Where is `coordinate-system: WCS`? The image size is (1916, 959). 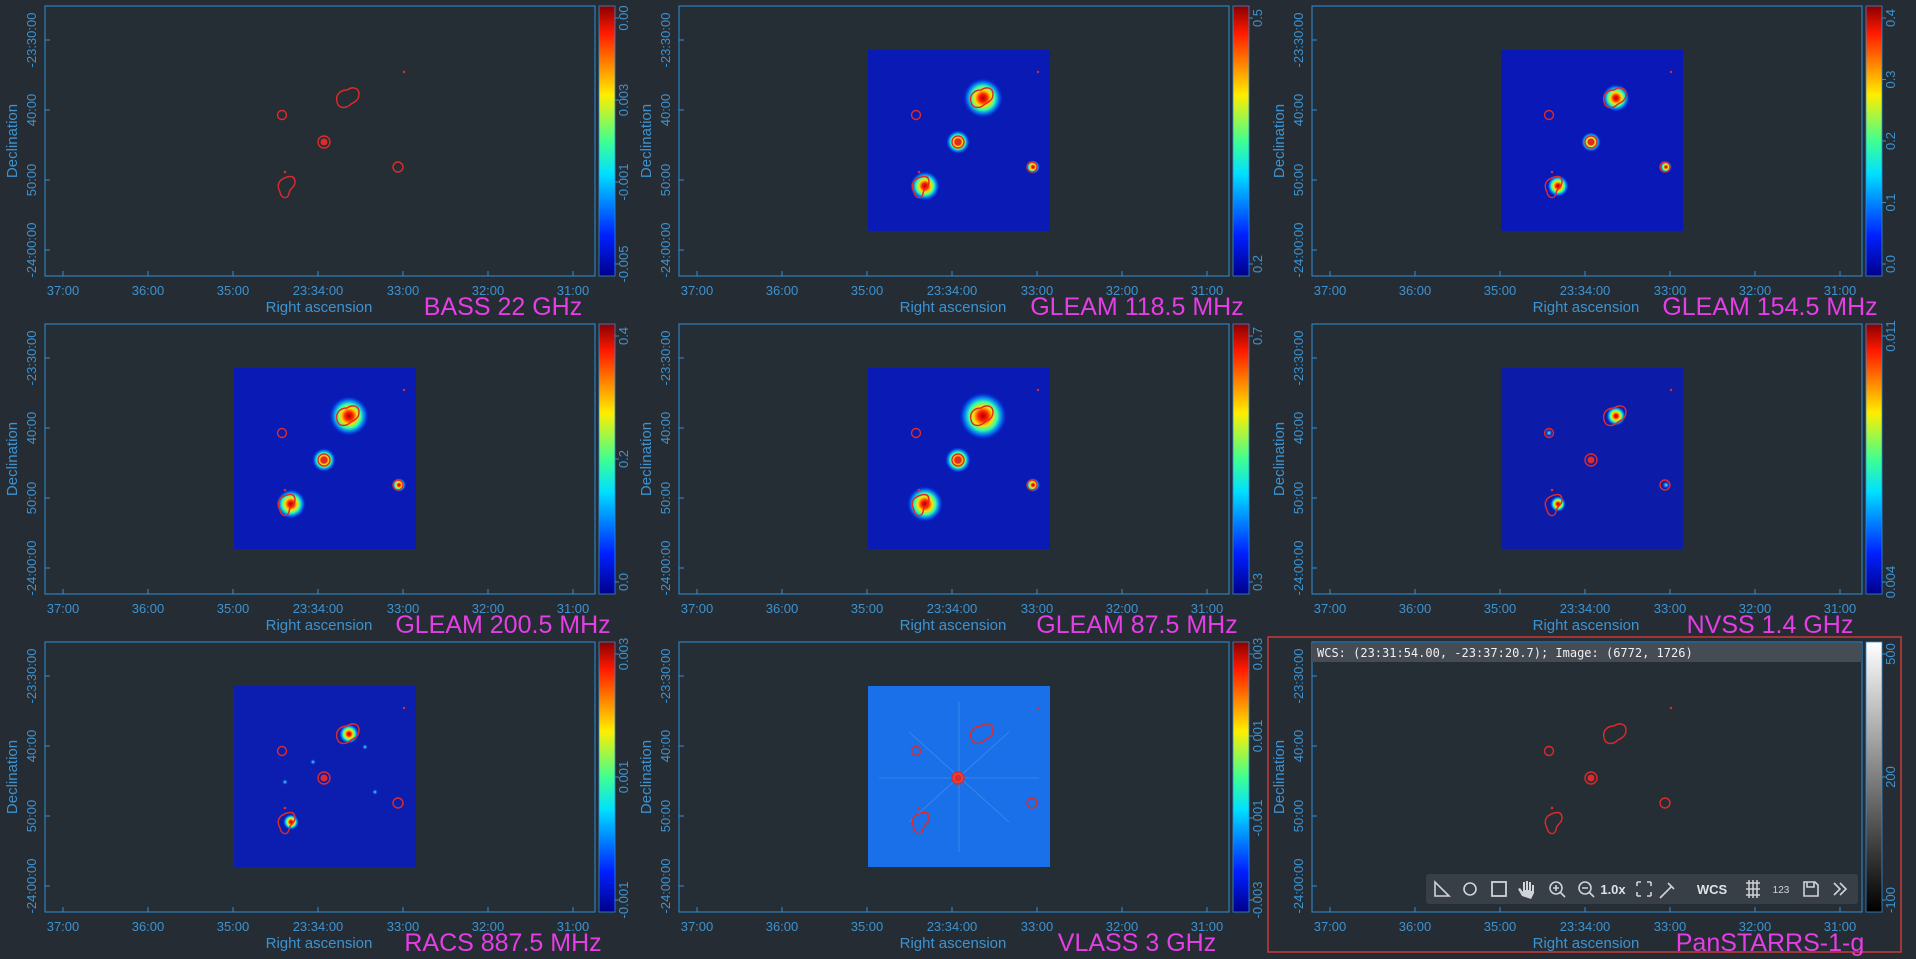 coordinate-system: WCS is located at coordinates (1712, 889).